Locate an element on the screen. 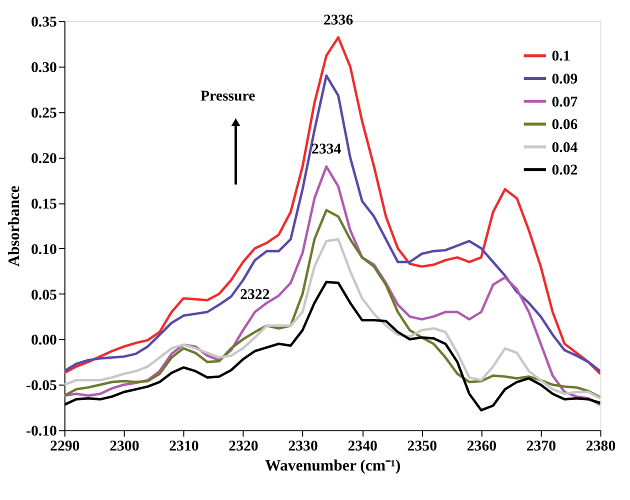 Image resolution: width=630 pixels, height=500 pixels. x-axis-title: Wavenumber (cm⁻¹) is located at coordinates (333, 465).